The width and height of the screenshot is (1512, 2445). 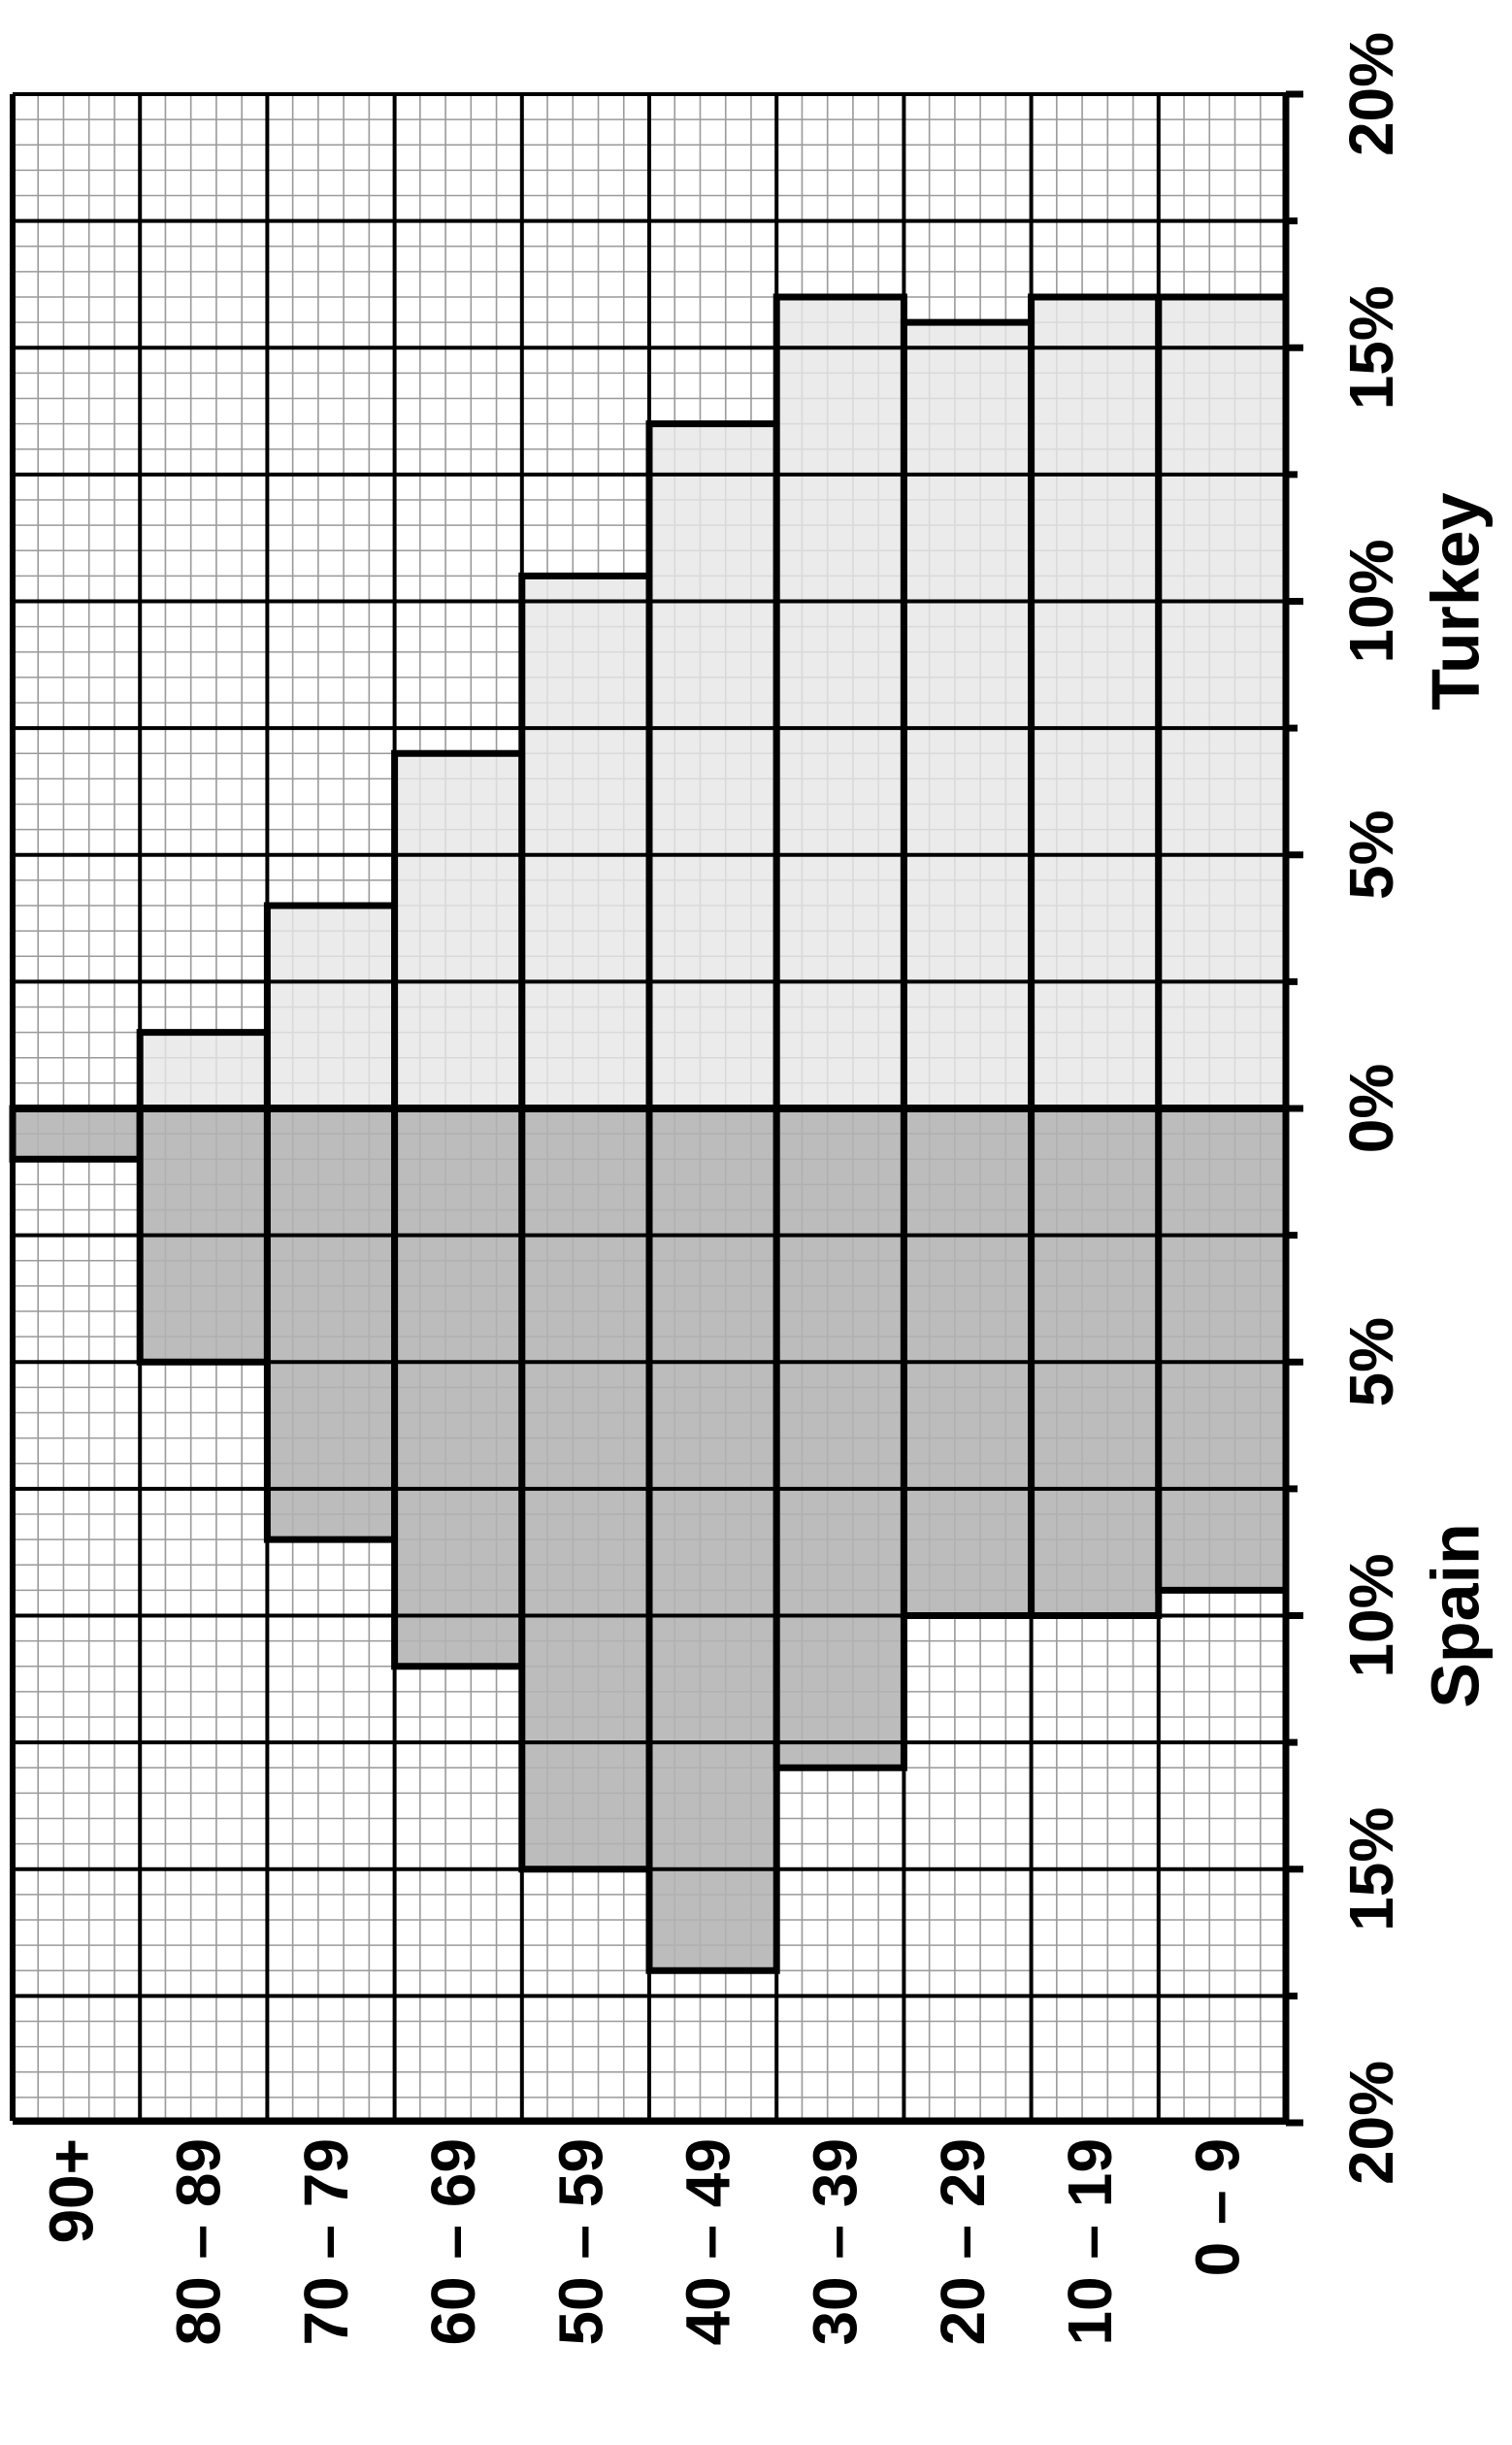 What do you see at coordinates (708, 2242) in the screenshot?
I see `category-label: 40 – 49` at bounding box center [708, 2242].